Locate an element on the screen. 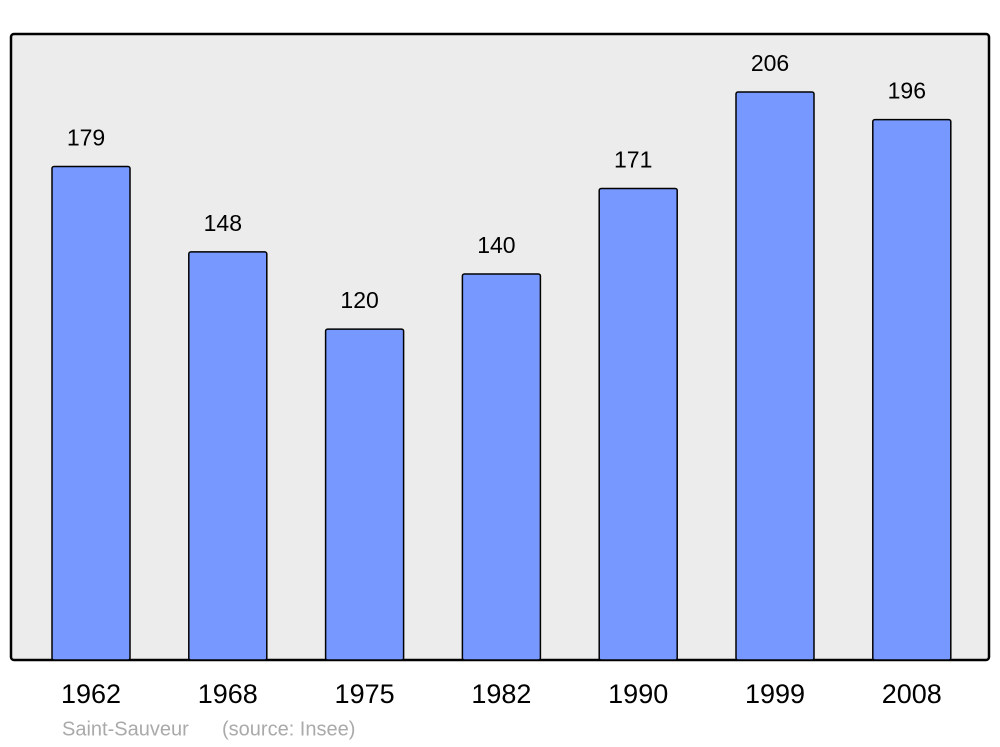 This screenshot has height=747, width=1000. value-label: 196 is located at coordinates (907, 91).